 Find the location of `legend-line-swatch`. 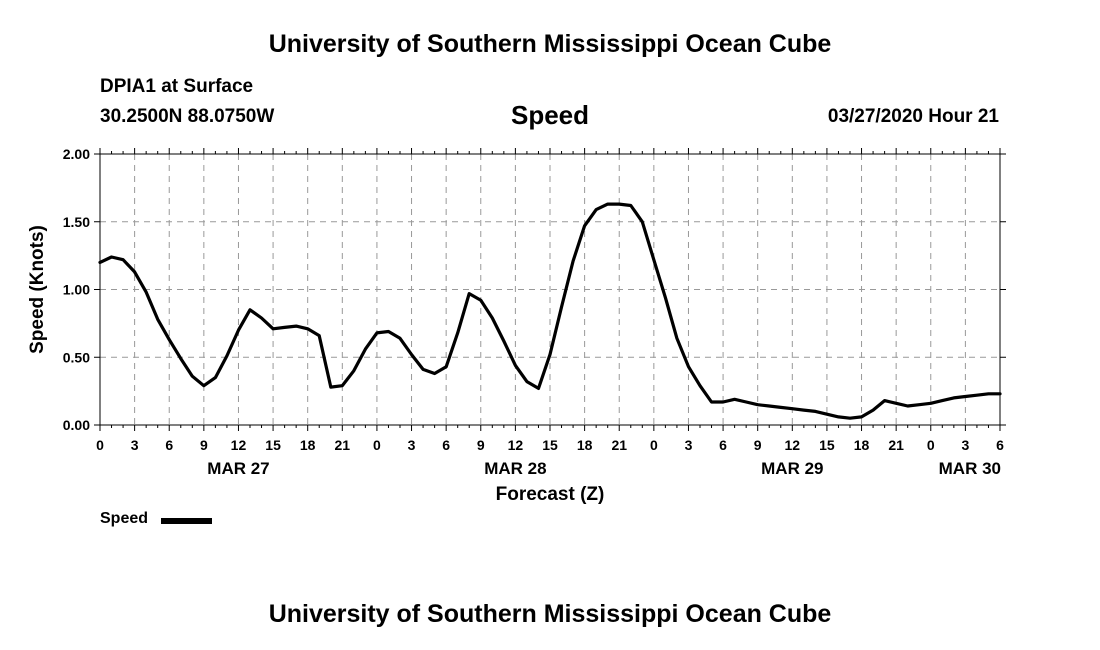

legend-line-swatch is located at coordinates (186, 521).